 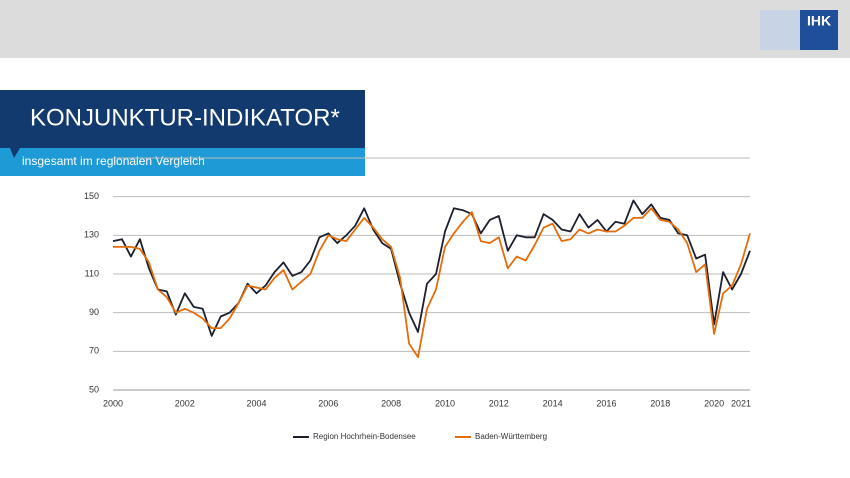 I want to click on x-tick-label: 2016, so click(x=606, y=403).